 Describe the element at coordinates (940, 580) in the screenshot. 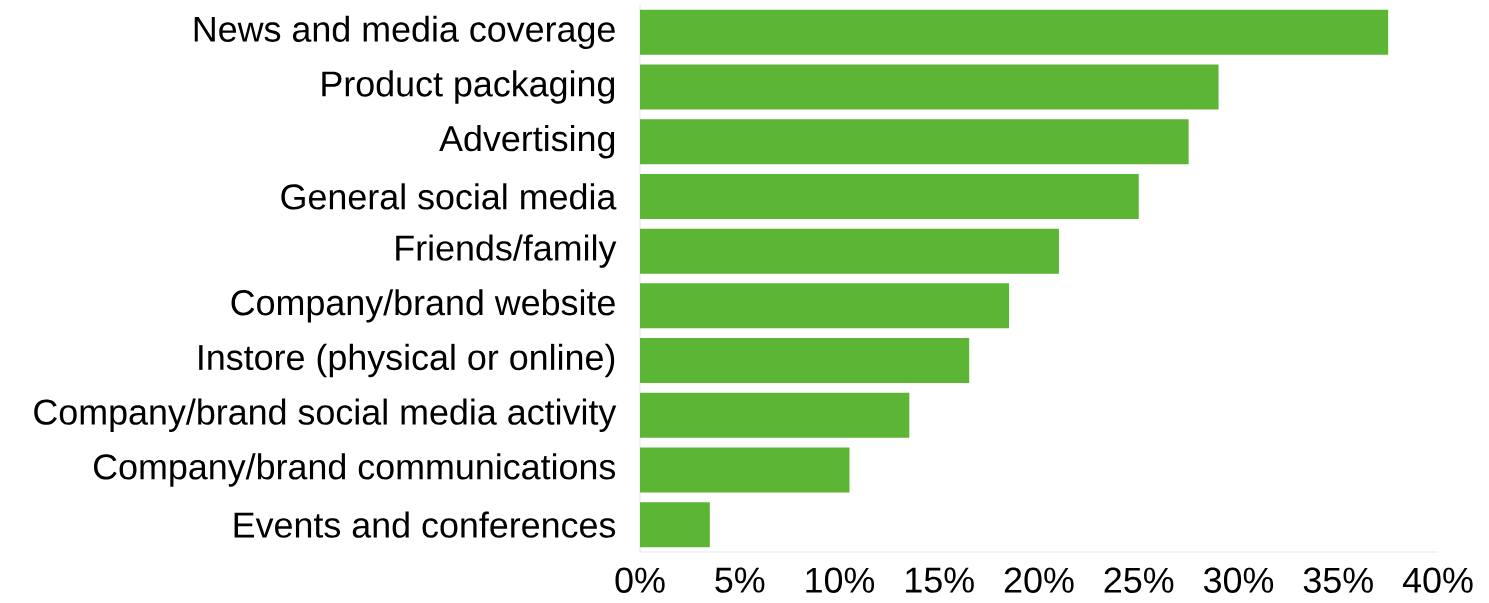

I see `x-tick-label: 15%` at that location.